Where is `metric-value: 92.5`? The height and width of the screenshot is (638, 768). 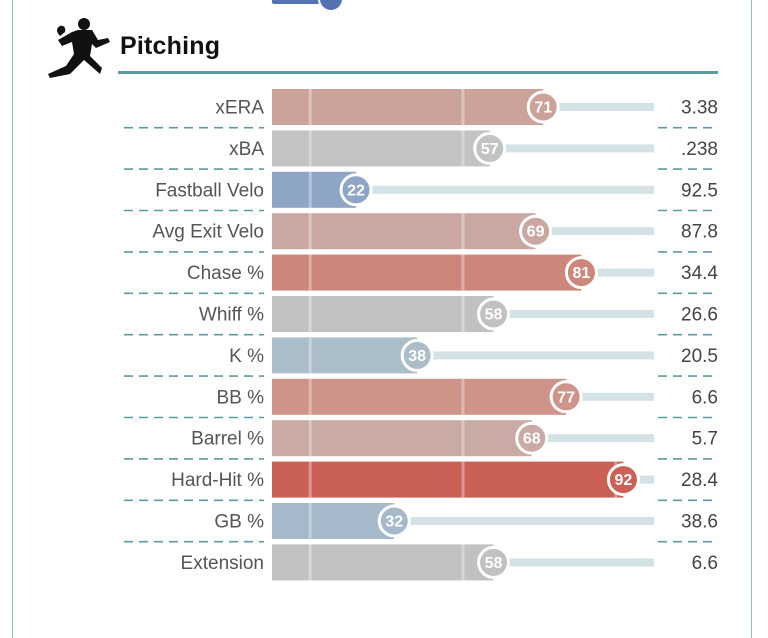
metric-value: 92.5 is located at coordinates (699, 190).